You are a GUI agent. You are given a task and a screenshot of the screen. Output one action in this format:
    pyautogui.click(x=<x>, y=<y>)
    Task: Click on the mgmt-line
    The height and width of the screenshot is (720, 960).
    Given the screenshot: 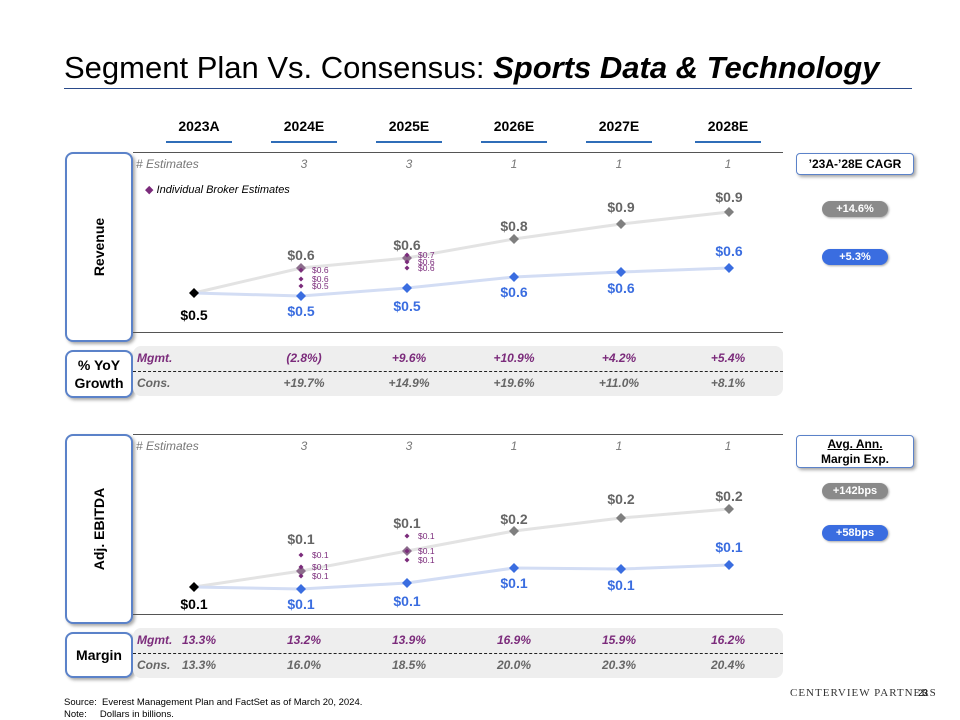 What is the action you would take?
    pyautogui.click(x=461, y=577)
    